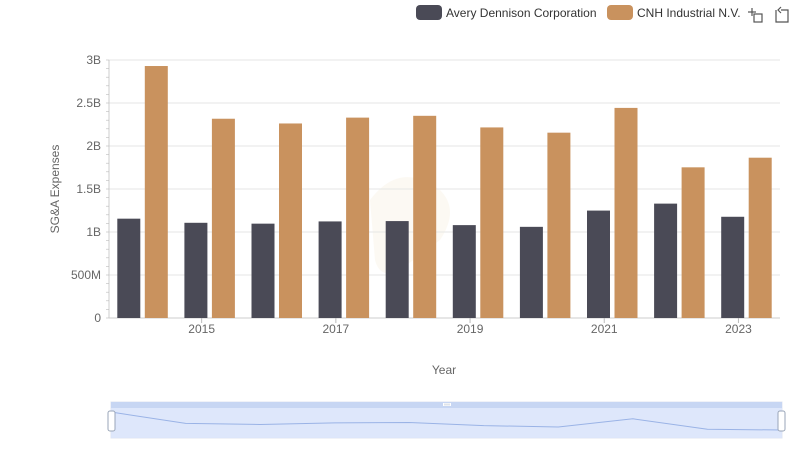 This screenshot has height=461, width=800. I want to click on bar-cnh-2014, so click(156, 192).